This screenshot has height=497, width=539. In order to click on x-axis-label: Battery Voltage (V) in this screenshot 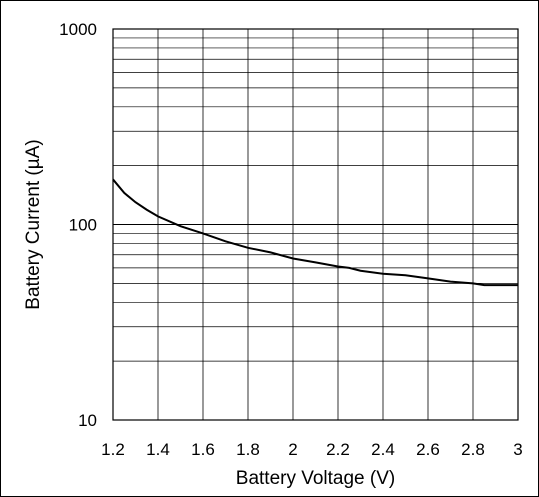, I will do `click(315, 478)`.